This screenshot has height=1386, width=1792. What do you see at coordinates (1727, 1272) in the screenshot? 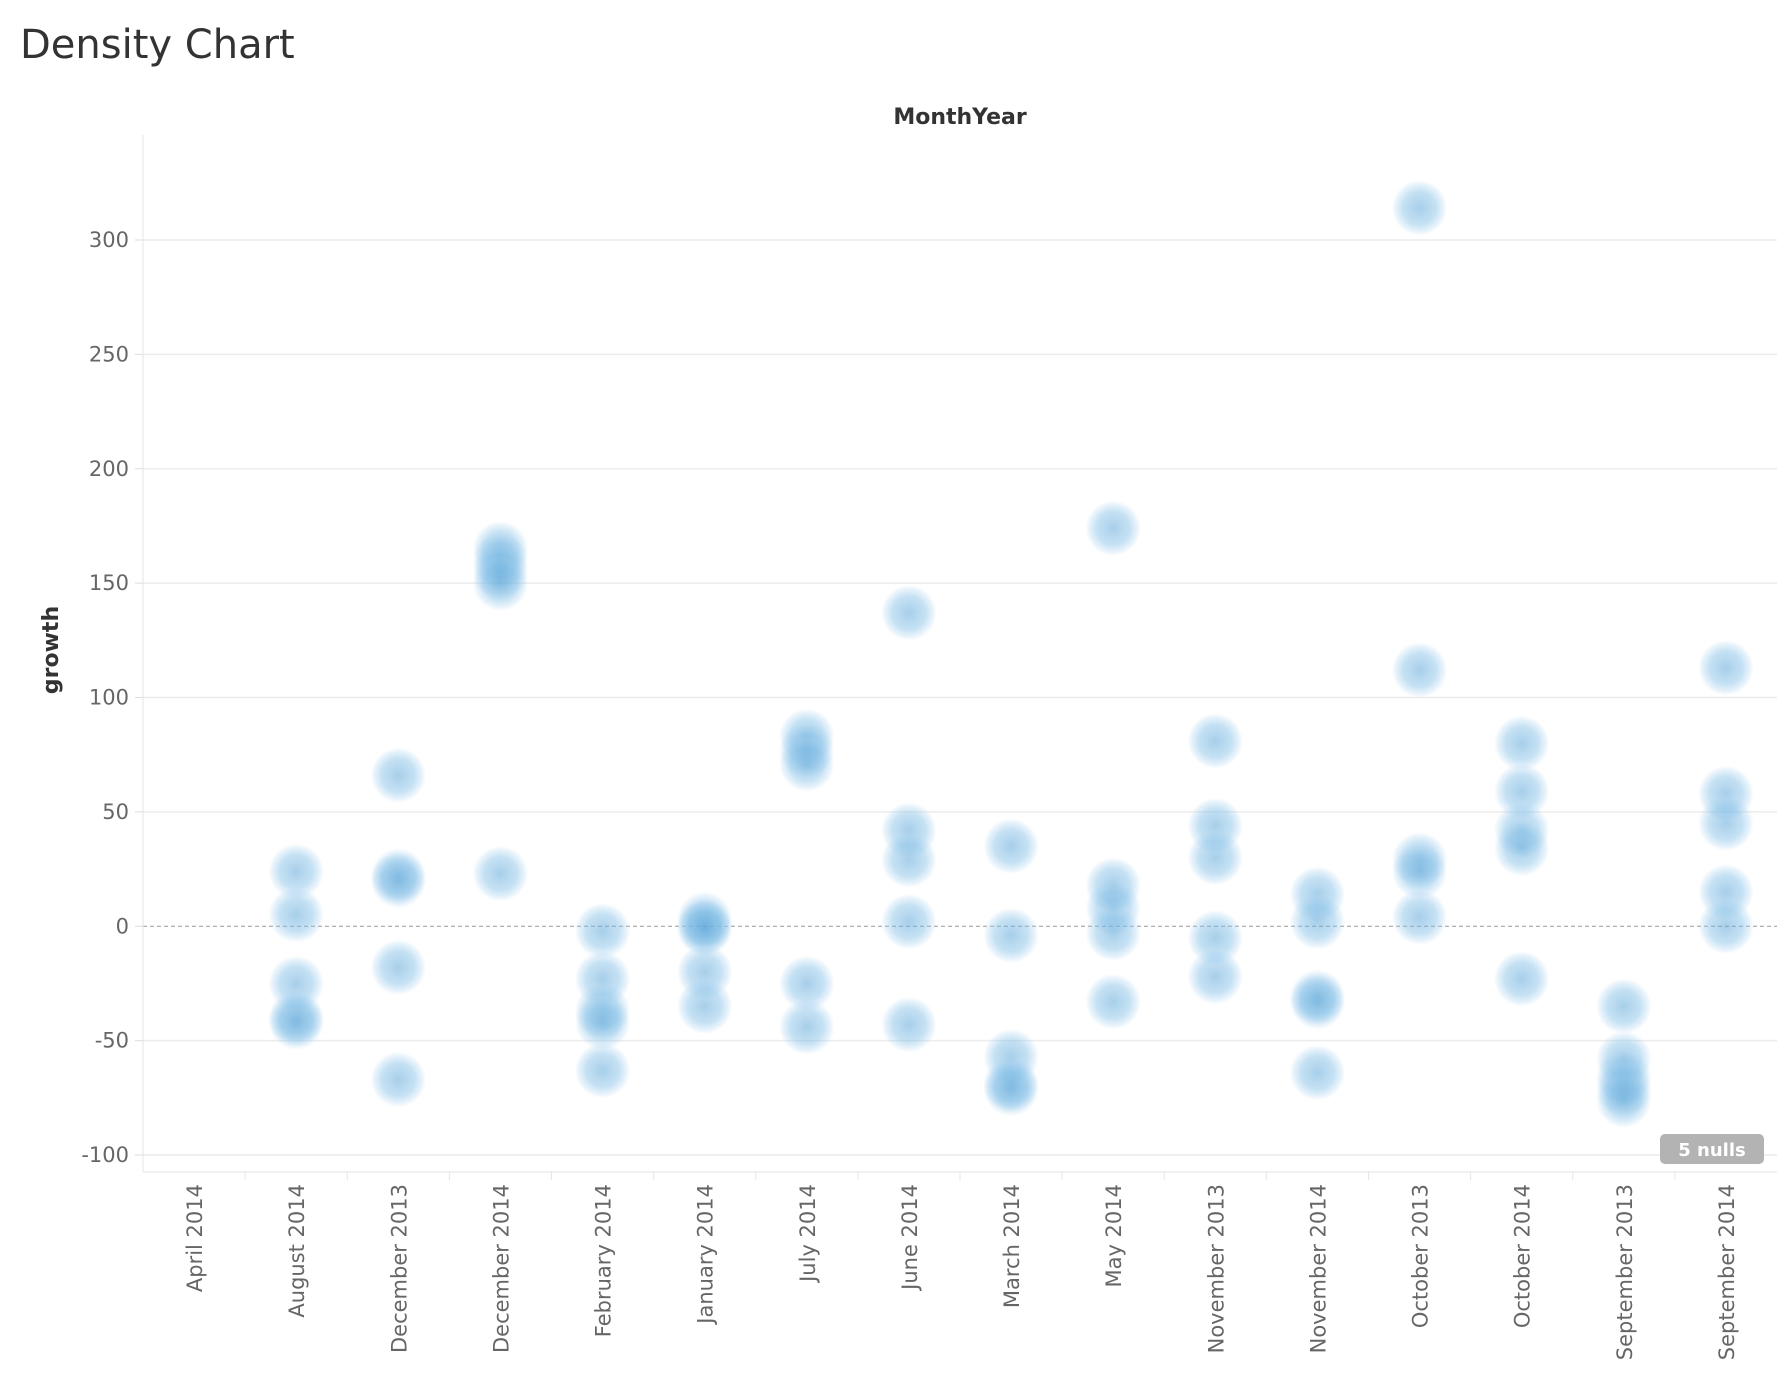
I see `x-tick-label: September 2014` at bounding box center [1727, 1272].